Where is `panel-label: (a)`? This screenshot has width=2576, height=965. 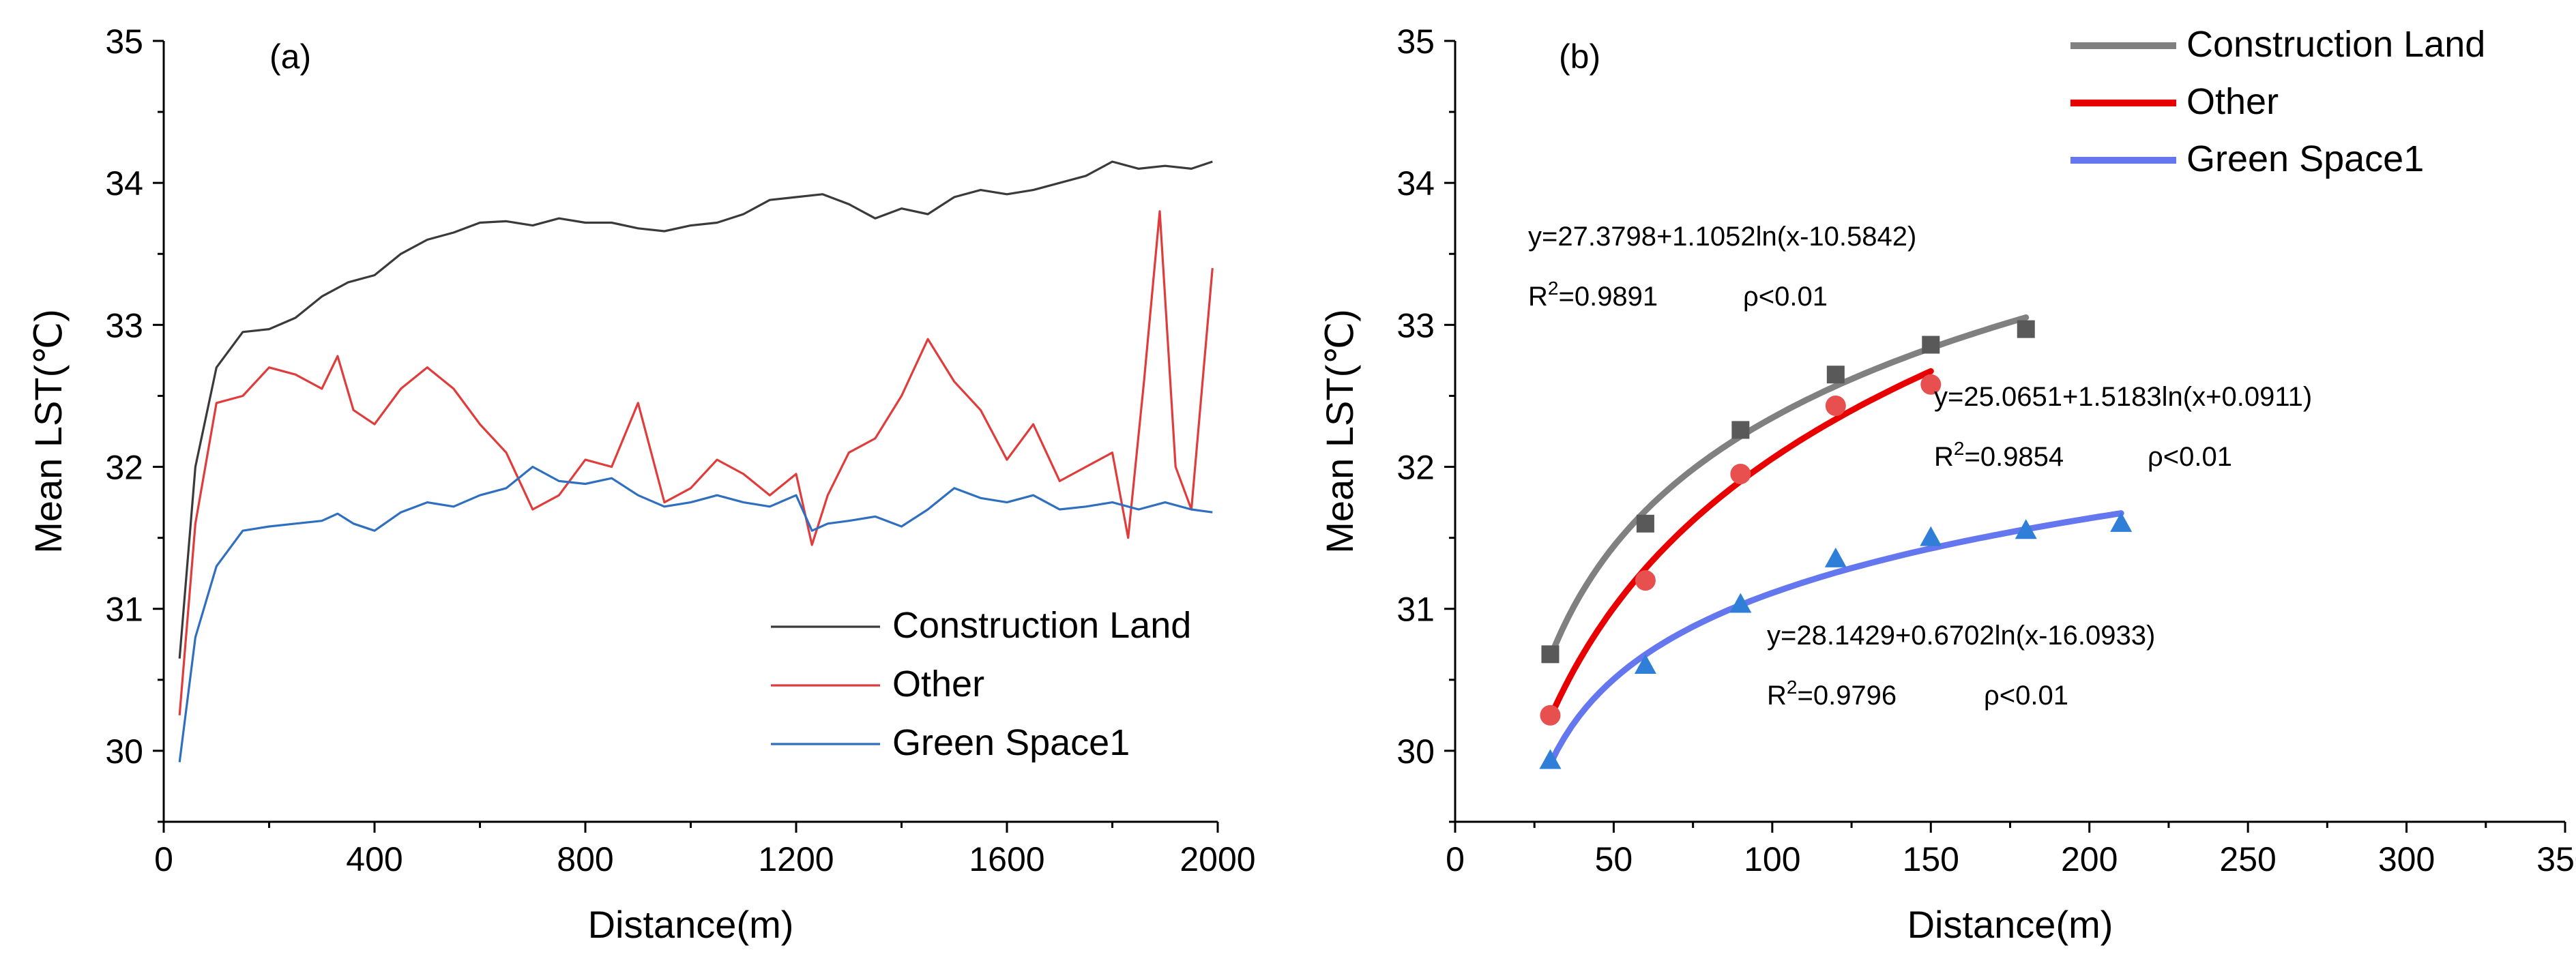 panel-label: (a) is located at coordinates (290, 57).